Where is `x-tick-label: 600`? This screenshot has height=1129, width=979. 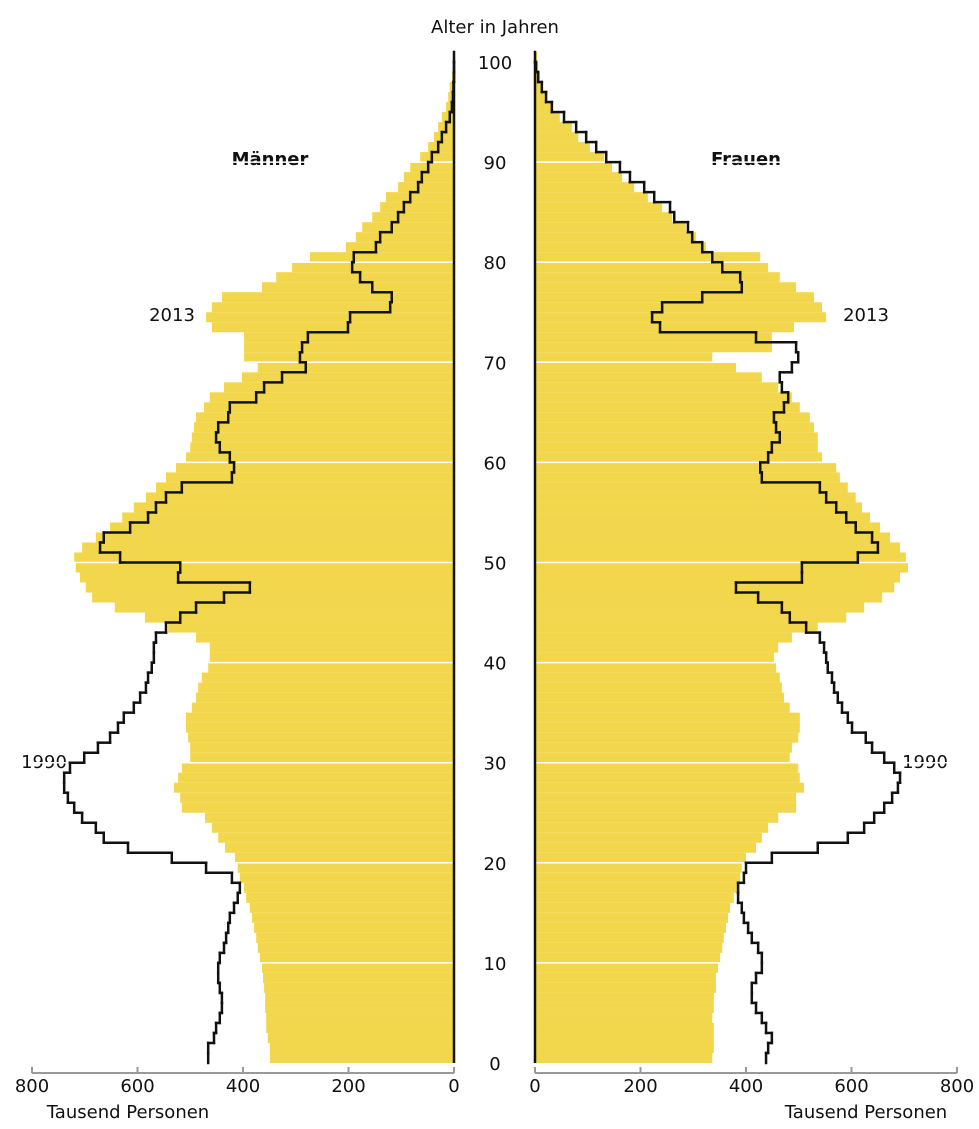 x-tick-label: 600 is located at coordinates (851, 1086).